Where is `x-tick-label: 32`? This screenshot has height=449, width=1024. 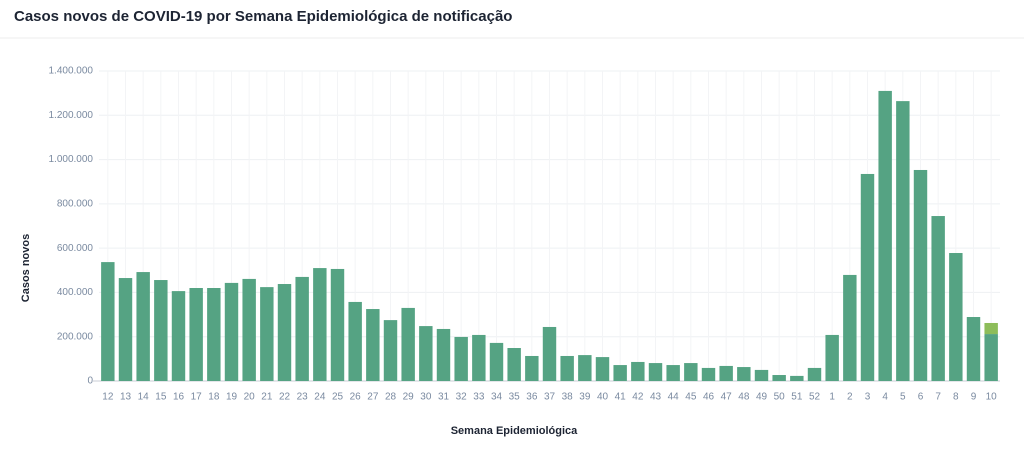 x-tick-label: 32 is located at coordinates (462, 397).